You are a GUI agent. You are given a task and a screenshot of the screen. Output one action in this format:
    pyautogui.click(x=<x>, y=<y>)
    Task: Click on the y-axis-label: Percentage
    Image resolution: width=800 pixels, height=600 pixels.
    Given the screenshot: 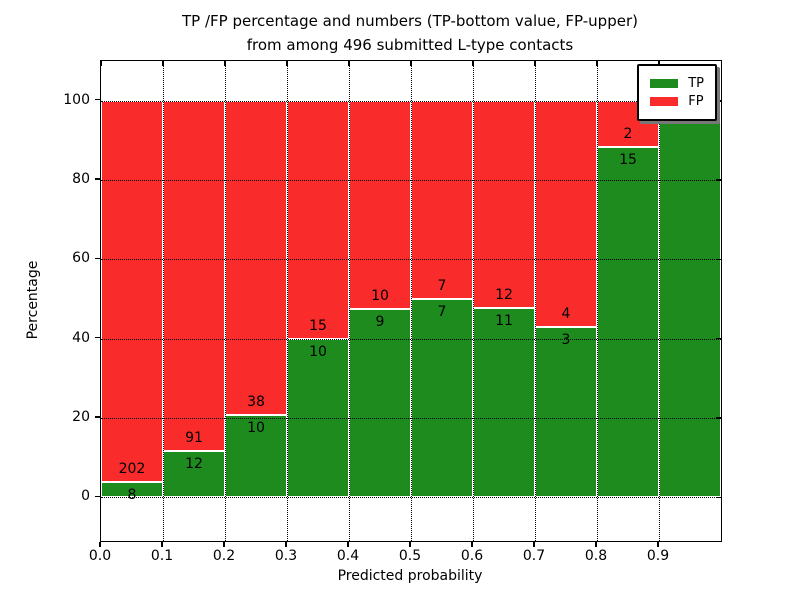 What is the action you would take?
    pyautogui.click(x=33, y=300)
    